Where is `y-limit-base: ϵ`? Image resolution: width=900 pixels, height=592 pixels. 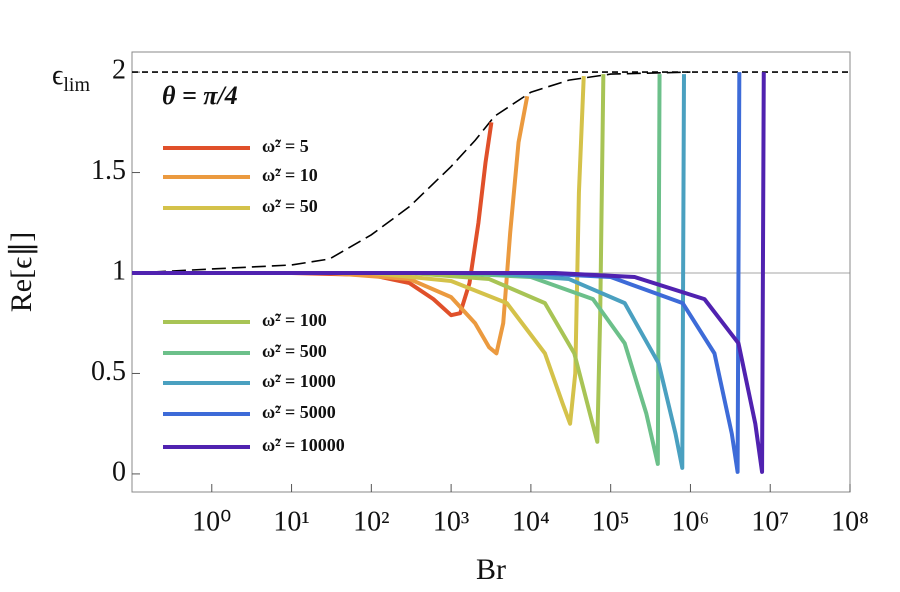 y-limit-base: ϵ is located at coordinates (57, 75).